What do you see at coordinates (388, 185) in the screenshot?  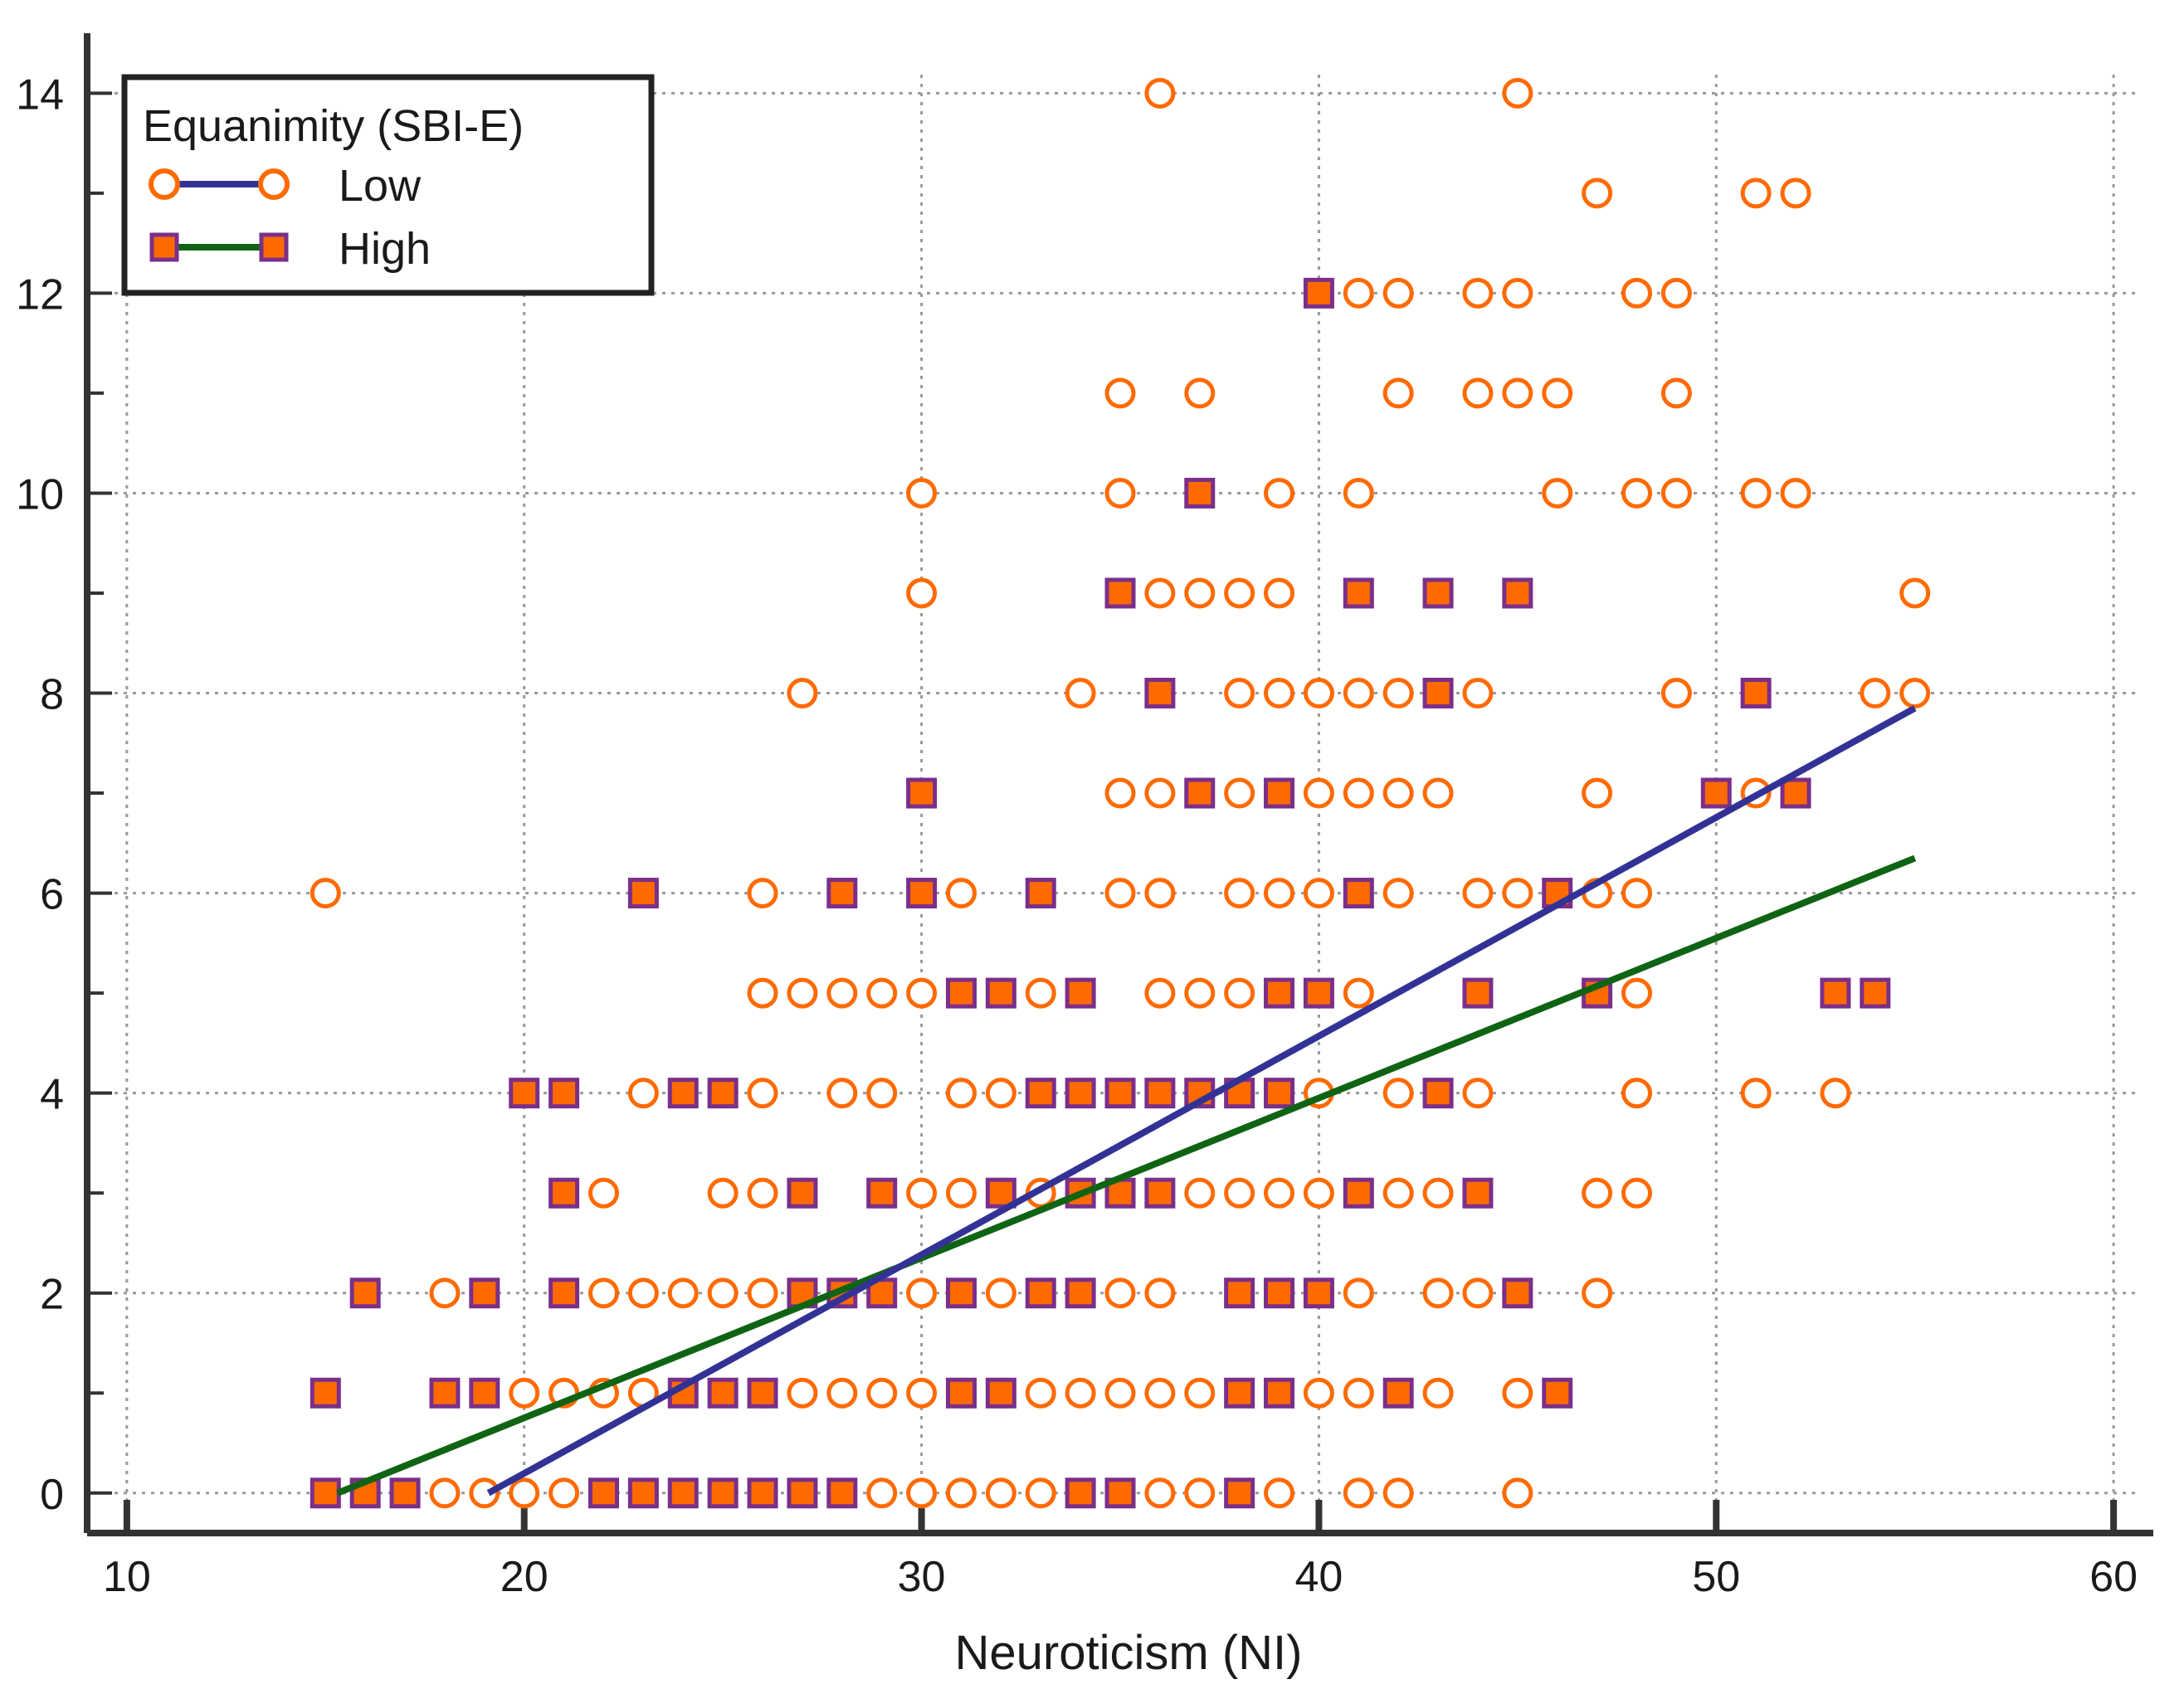 I see `legend: Equanimity (SBI-E) Low High` at bounding box center [388, 185].